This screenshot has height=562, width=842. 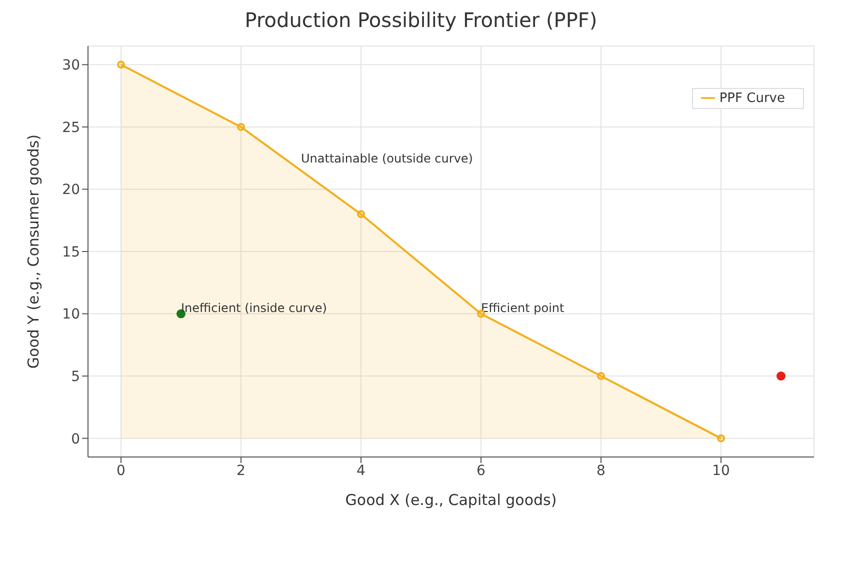 What do you see at coordinates (121, 470) in the screenshot?
I see `x-tick-label: 0` at bounding box center [121, 470].